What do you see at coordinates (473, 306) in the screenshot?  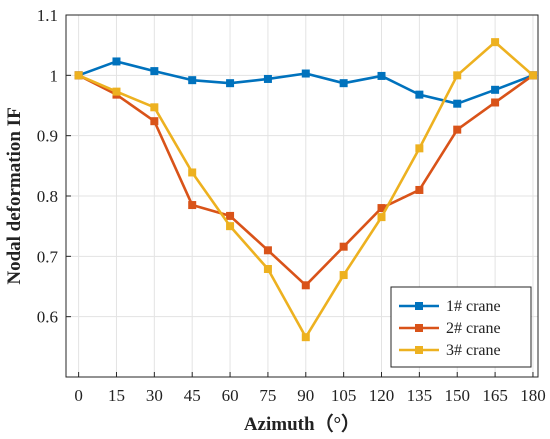 I see `legend-label: 1# crane` at bounding box center [473, 306].